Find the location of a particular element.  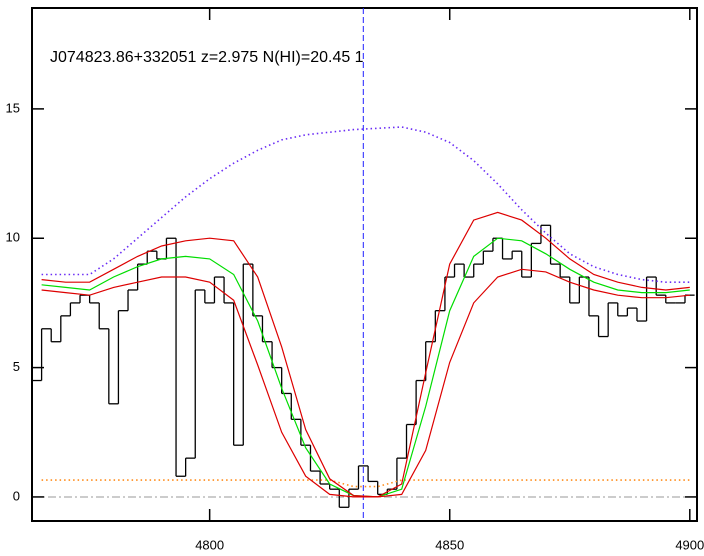

x-tick-label: 4800 is located at coordinates (209, 544).